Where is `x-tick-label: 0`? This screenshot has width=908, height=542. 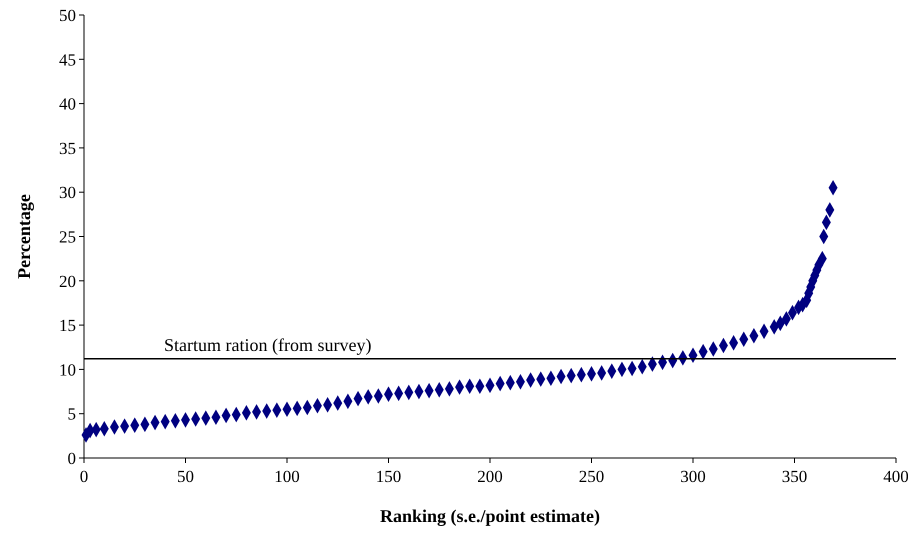 x-tick-label: 0 is located at coordinates (84, 476).